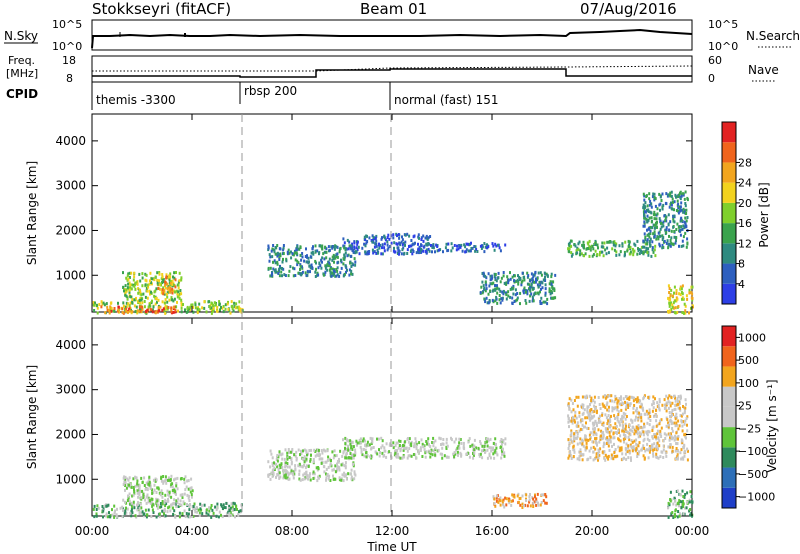 Image resolution: width=800 pixels, height=554 pixels. What do you see at coordinates (32, 213) in the screenshot?
I see `power-ylabel: Slant Range [km]` at bounding box center [32, 213].